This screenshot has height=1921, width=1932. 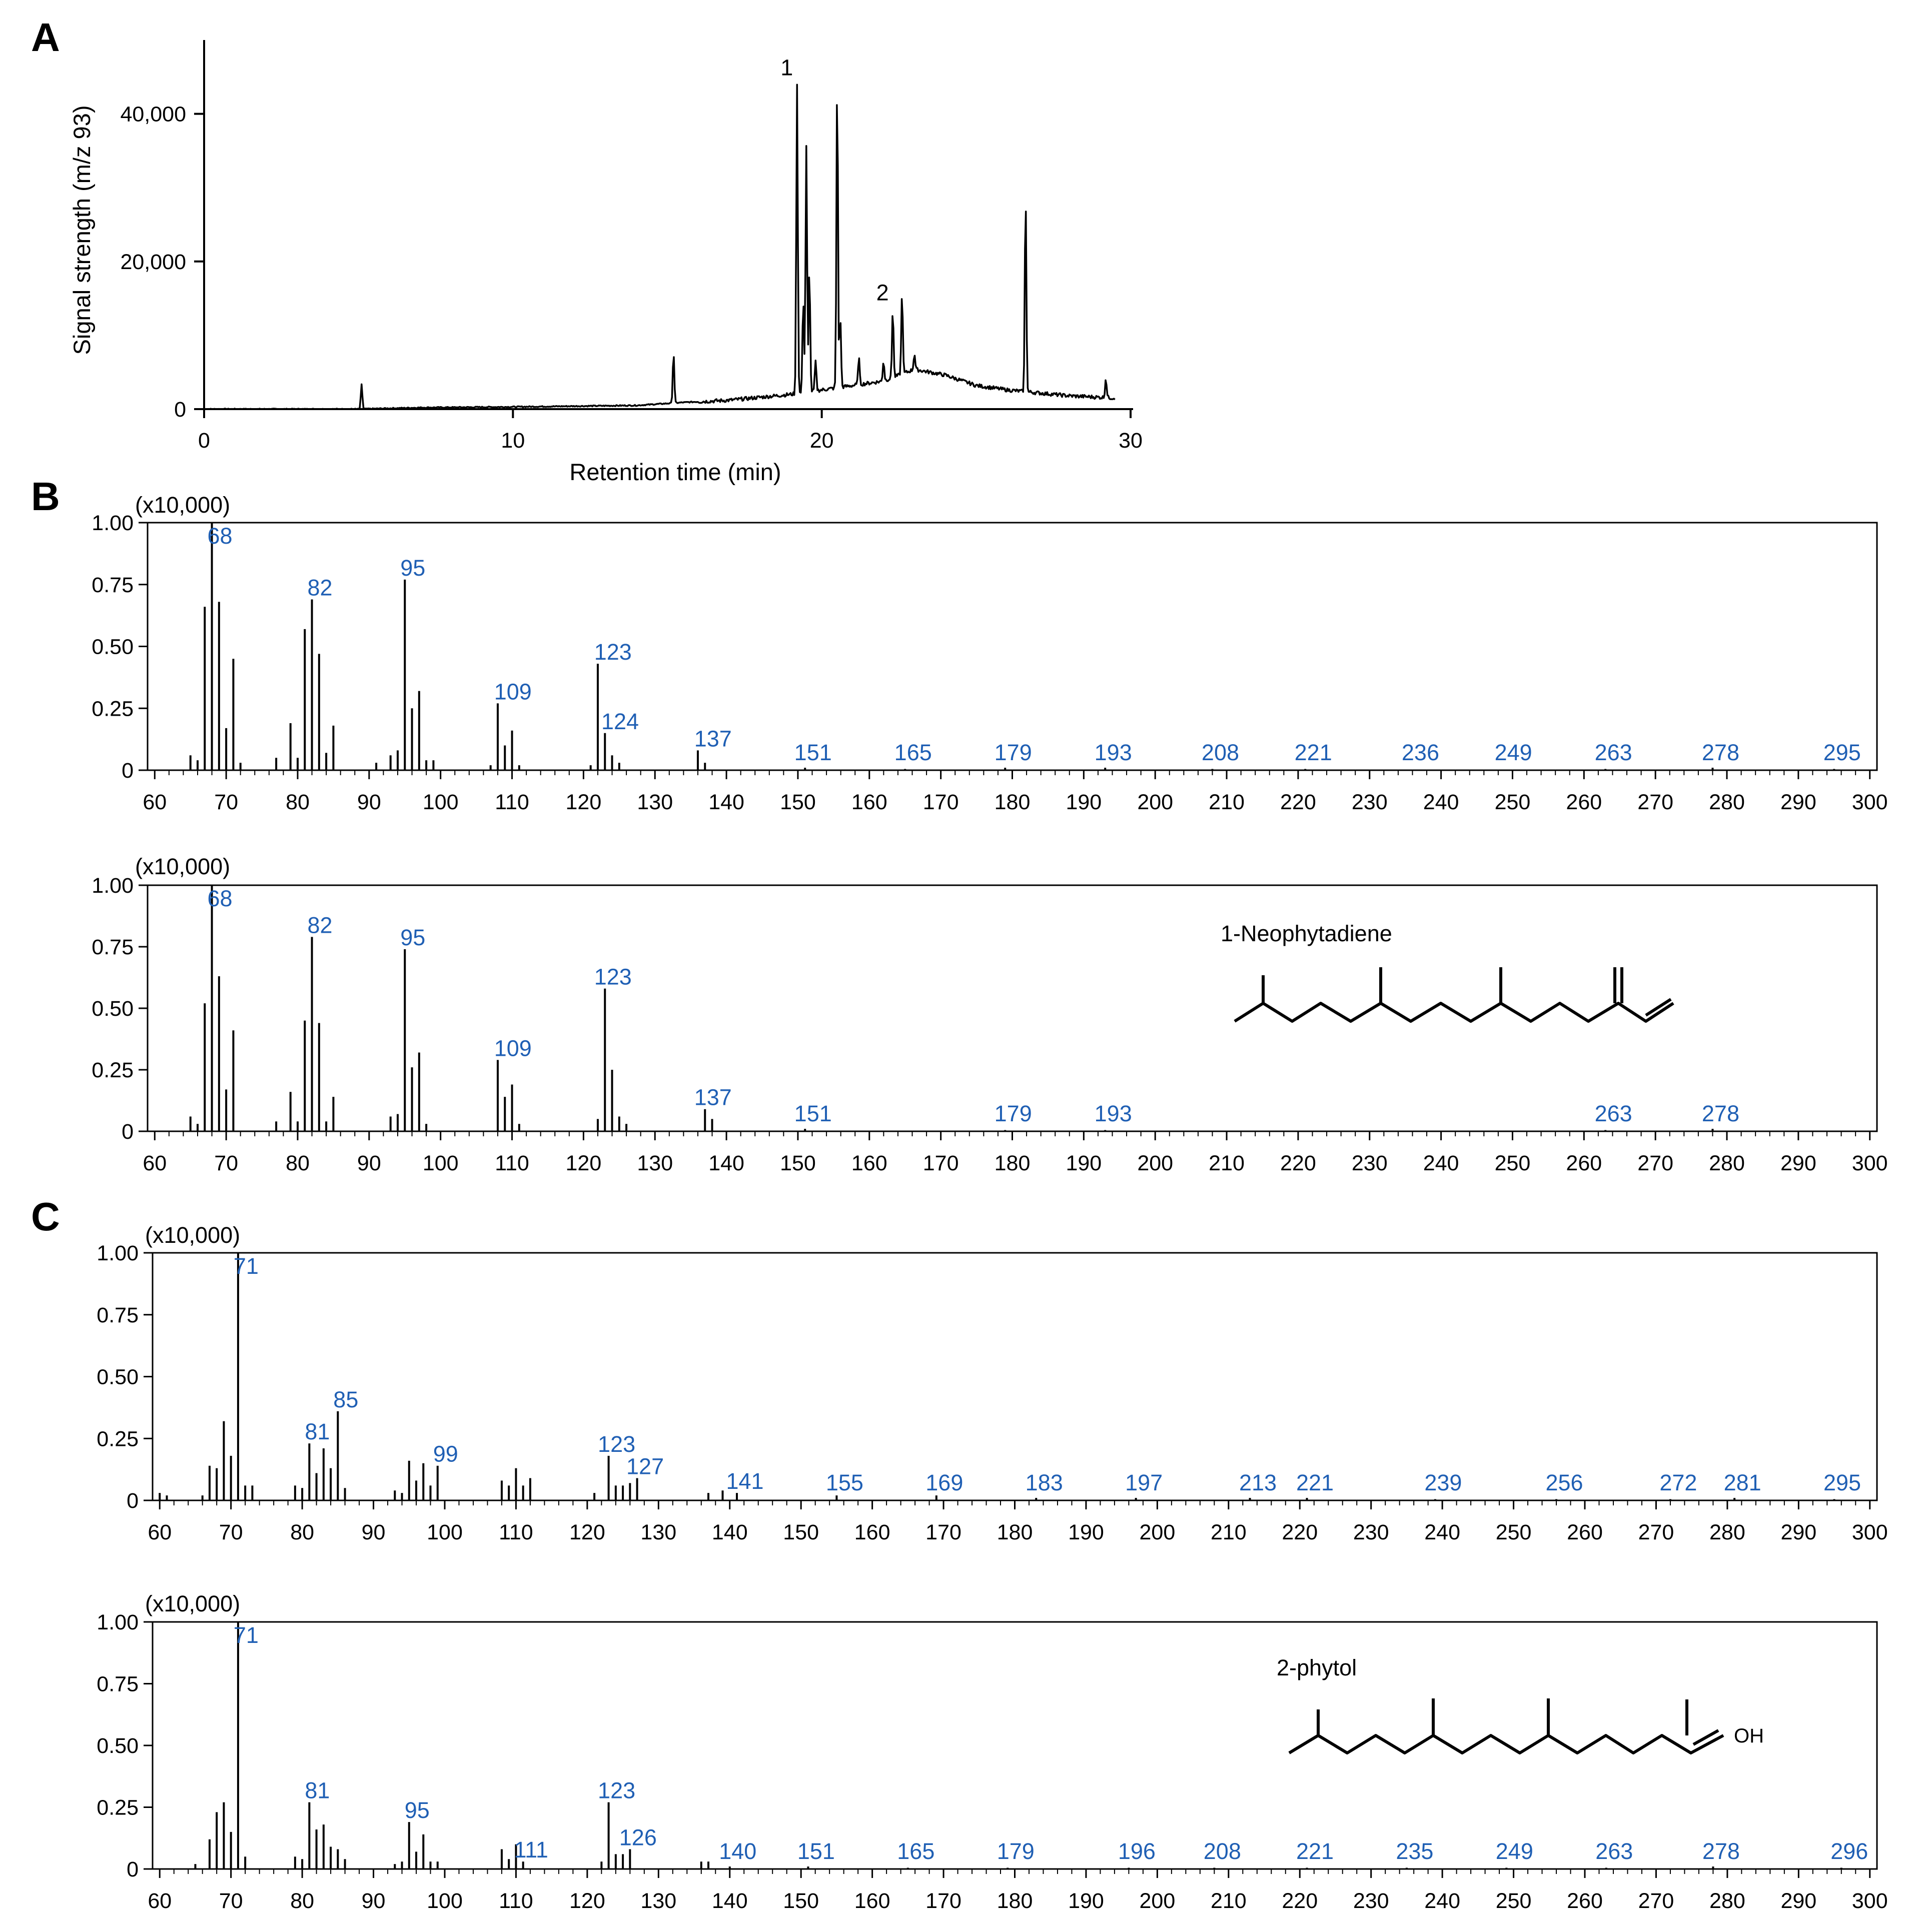 I want to click on x-tick-label: 290, so click(x=1798, y=1163).